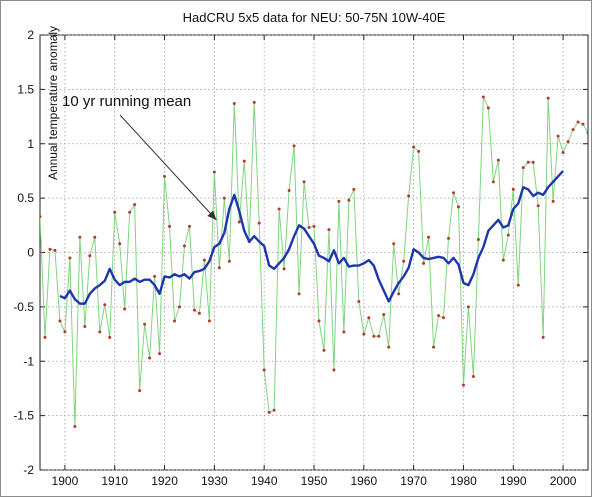  I want to click on x-tick-label: 1920, so click(164, 481).